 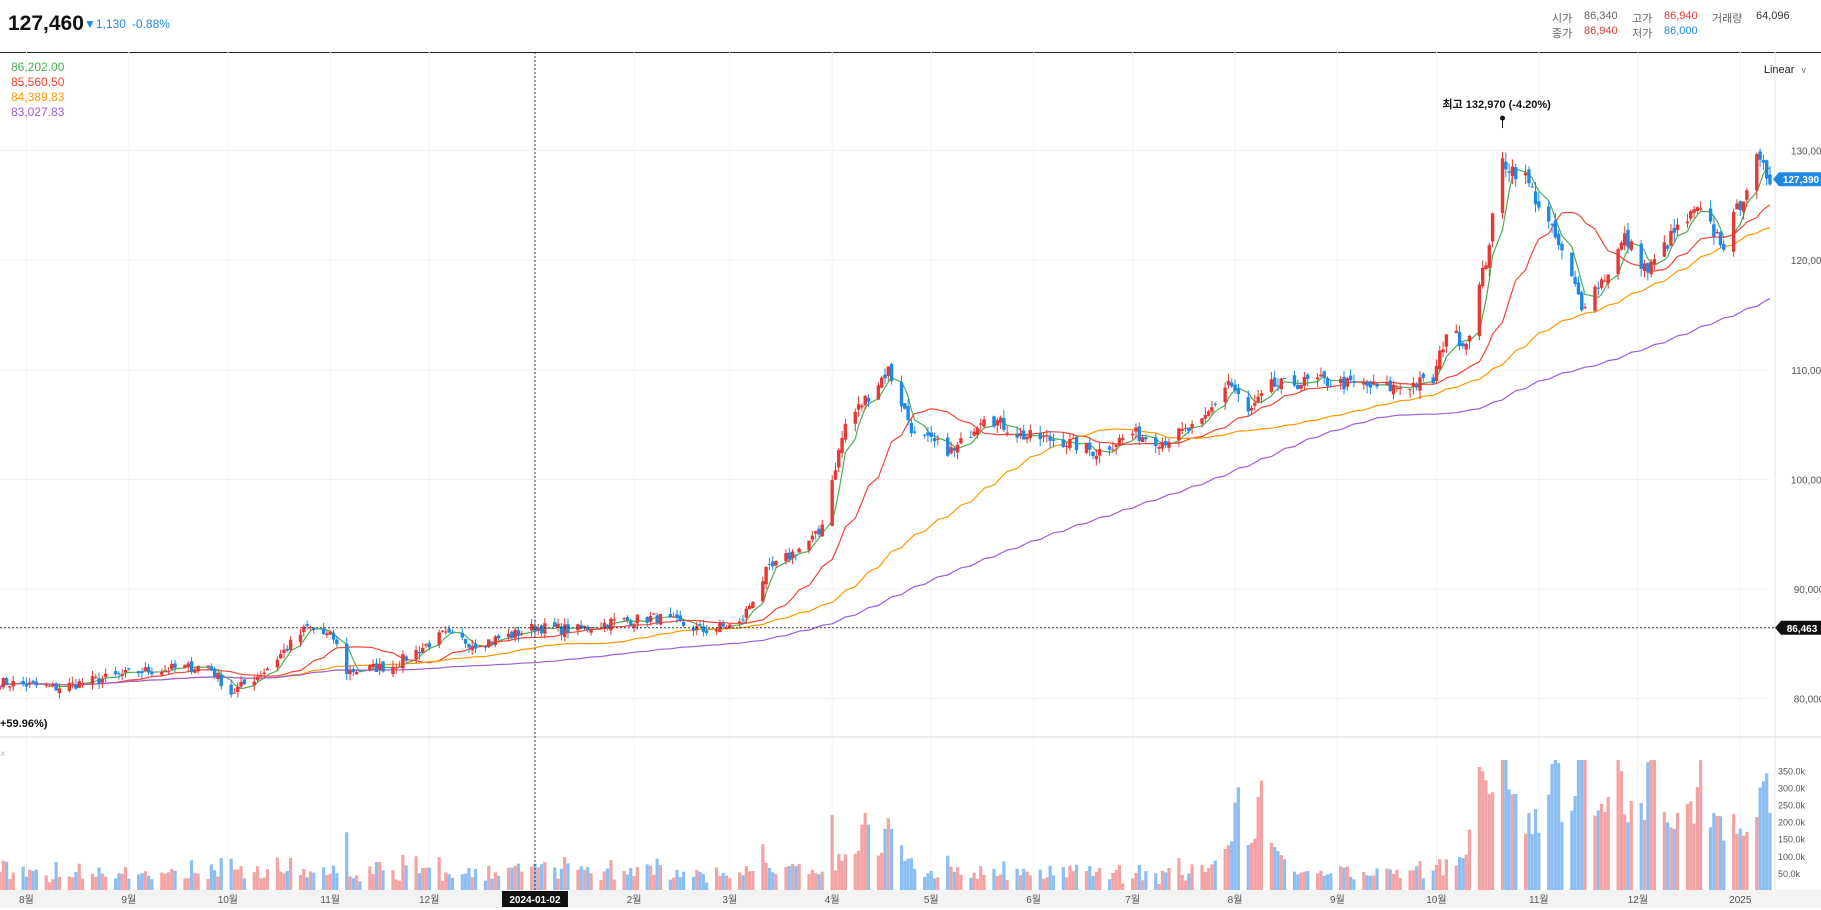 I want to click on crosshair-date-tag, so click(x=534, y=899).